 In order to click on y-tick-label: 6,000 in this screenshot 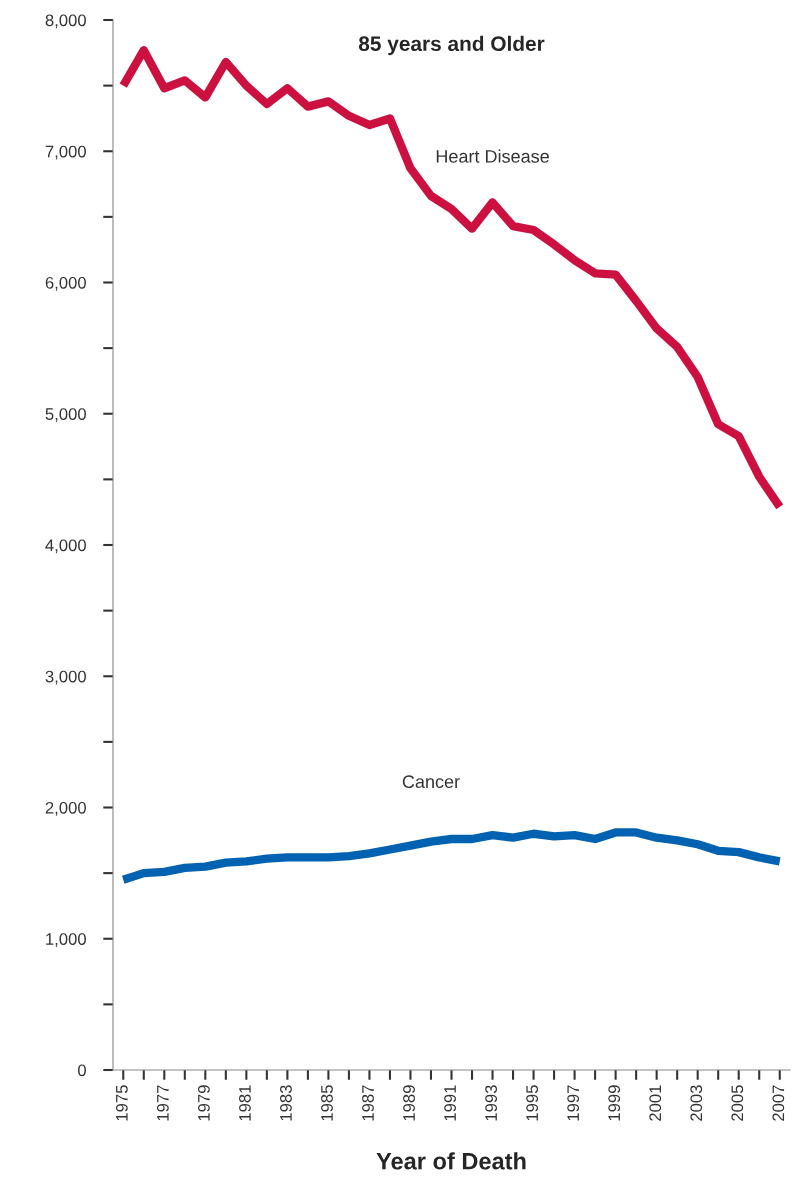, I will do `click(65, 283)`.